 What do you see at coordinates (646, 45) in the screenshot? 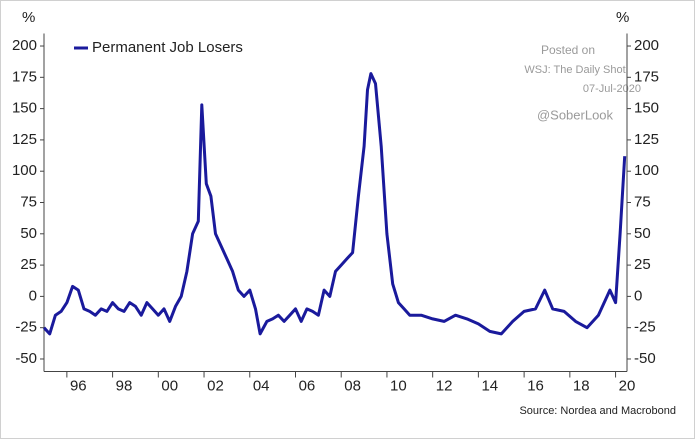
I see `y2-tick-label: 200` at bounding box center [646, 45].